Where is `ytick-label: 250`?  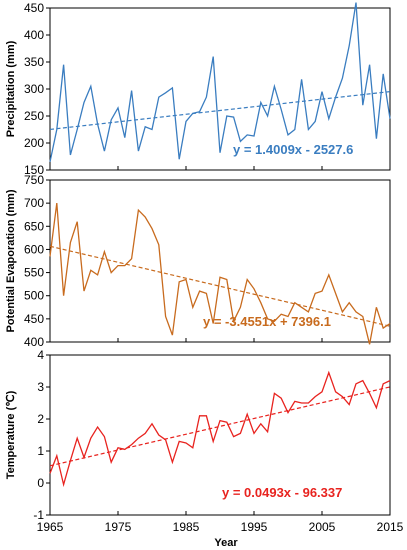 ytick-label: 250 is located at coordinates (34, 116).